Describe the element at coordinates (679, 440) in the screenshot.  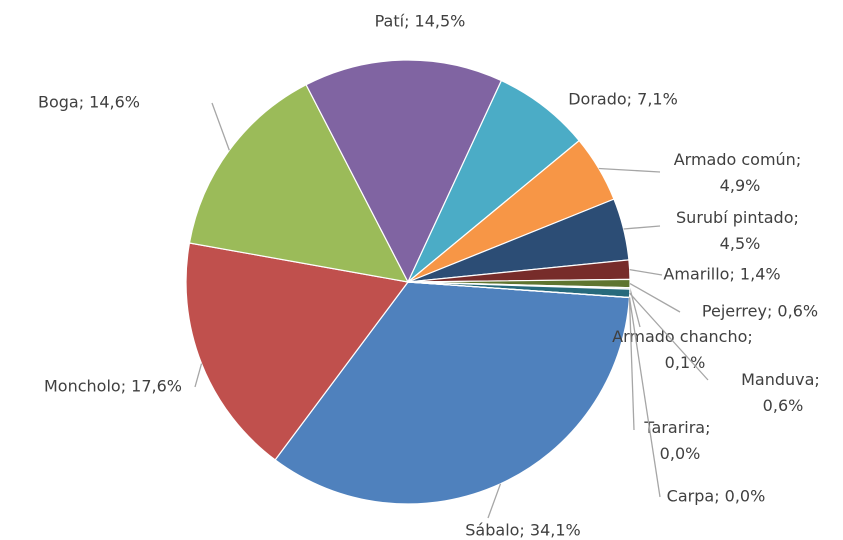
I see `data-label: Tararira; 0,0%` at that location.